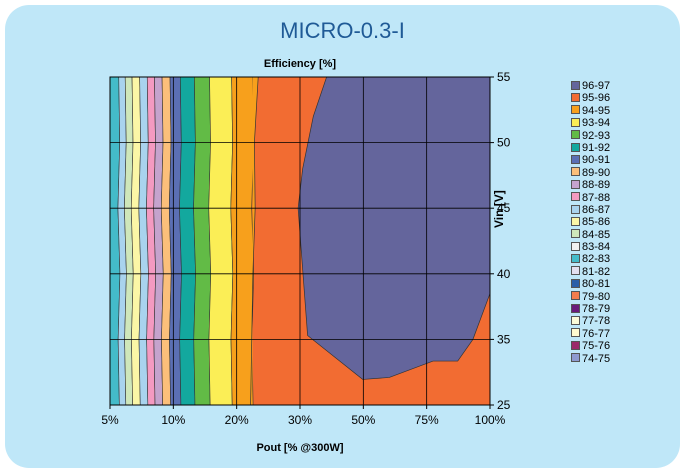 The height and width of the screenshot is (474, 685). I want to click on legend-label: 75-76, so click(596, 346).